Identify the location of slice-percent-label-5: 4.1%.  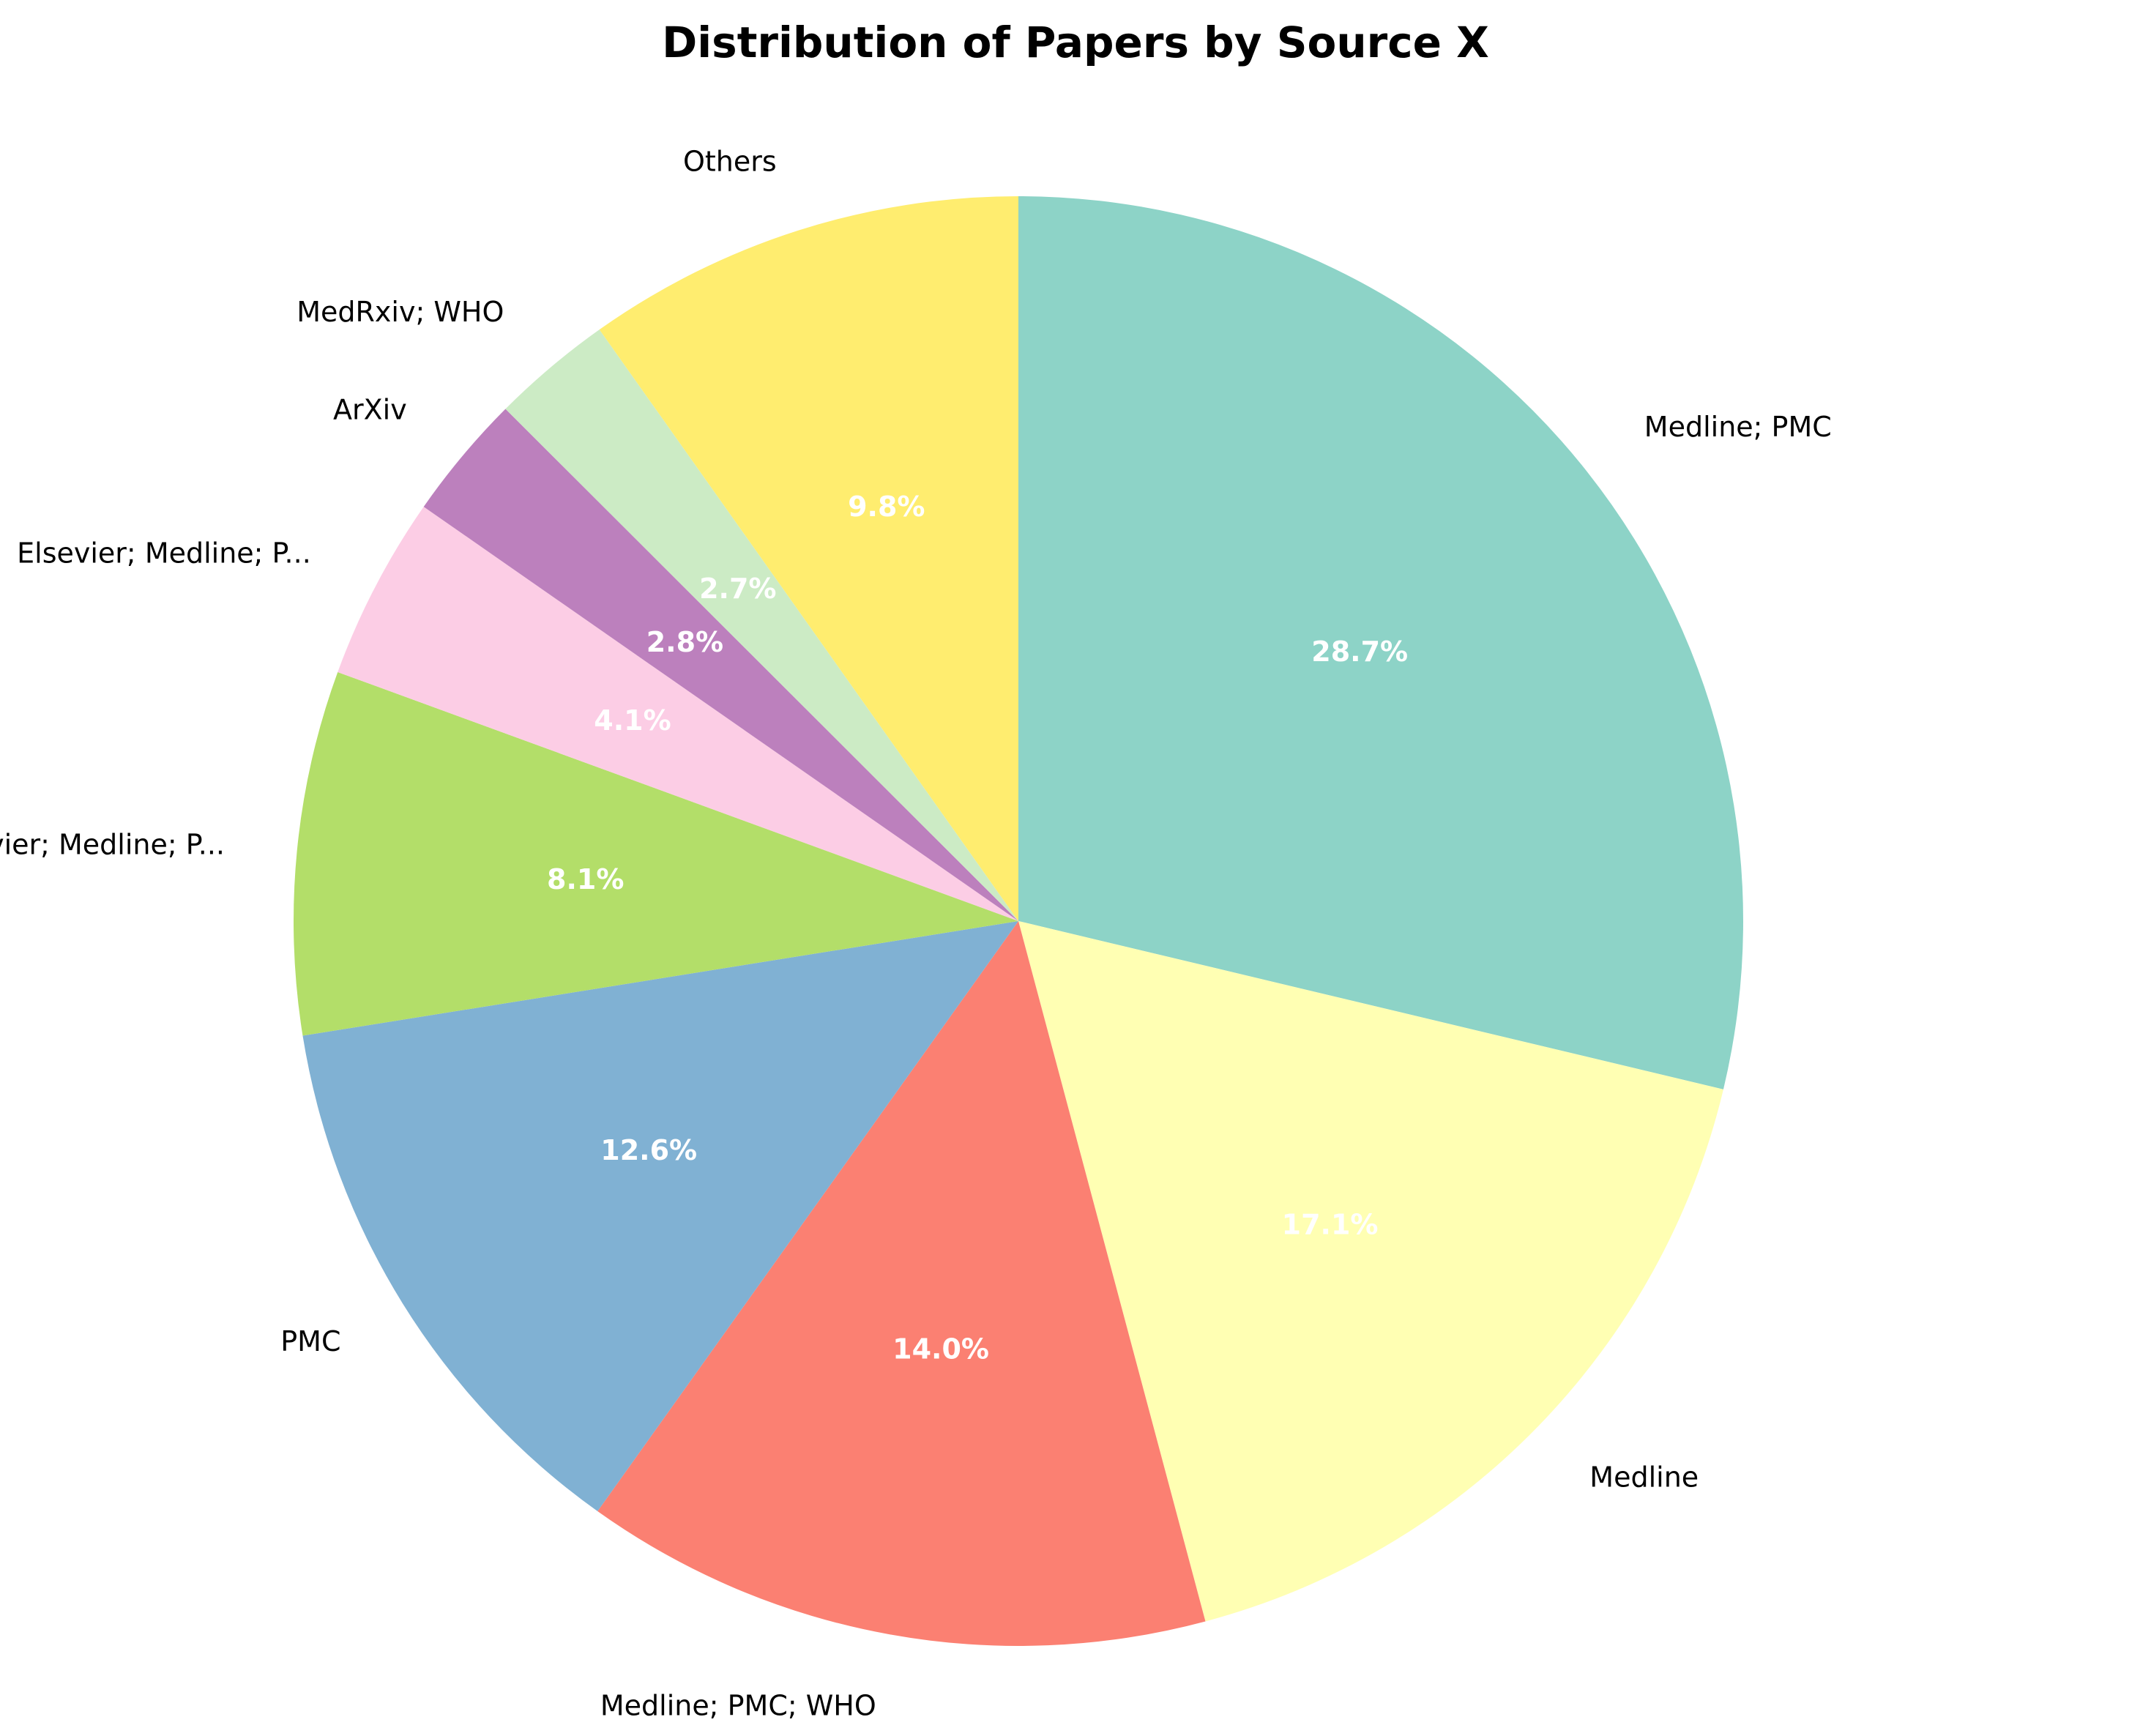
(632, 720).